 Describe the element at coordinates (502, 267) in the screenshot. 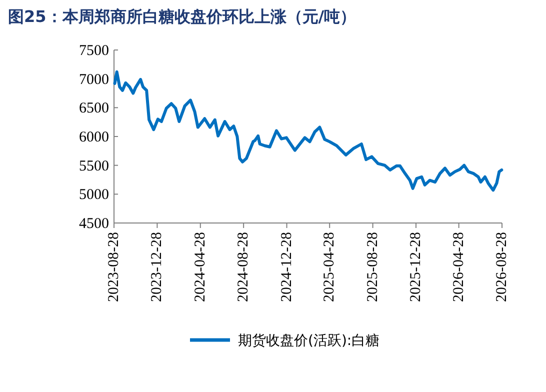

I see `x-tick-label: 2026-08-28` at that location.